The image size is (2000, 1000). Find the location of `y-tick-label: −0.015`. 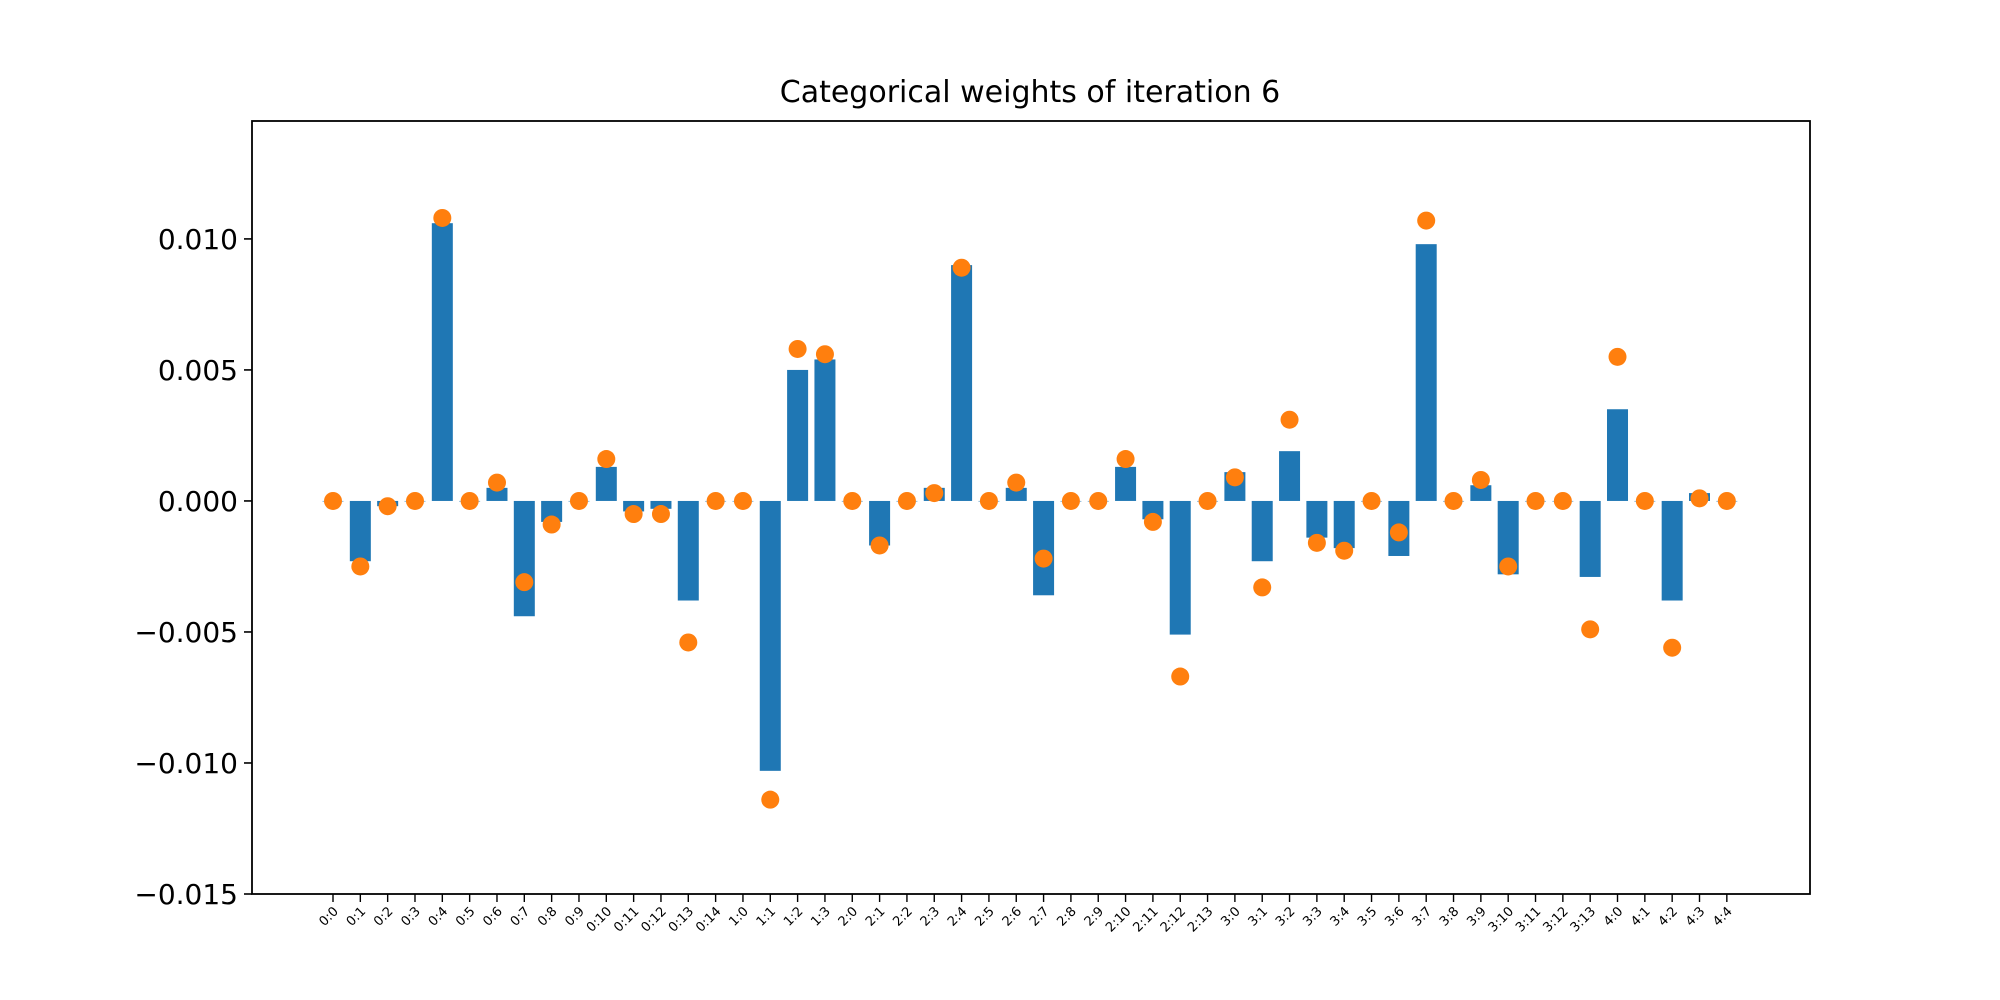

y-tick-label: −0.015 is located at coordinates (186, 894).